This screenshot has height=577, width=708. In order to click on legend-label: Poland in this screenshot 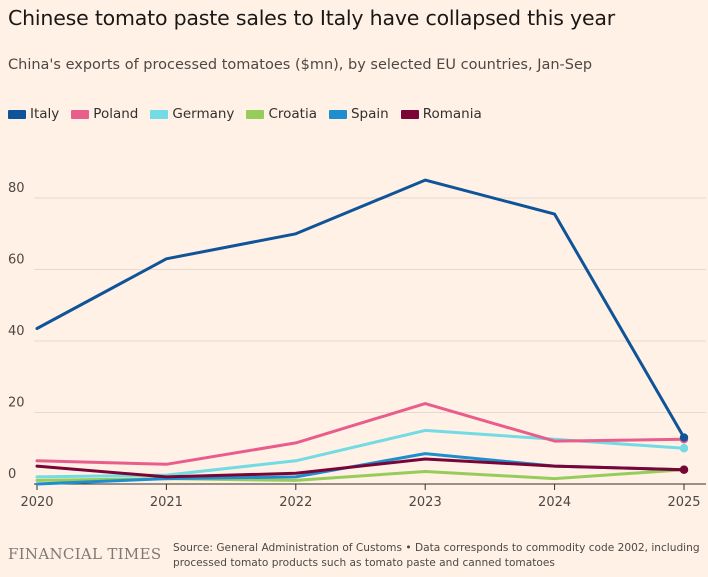, I will do `click(116, 114)`.